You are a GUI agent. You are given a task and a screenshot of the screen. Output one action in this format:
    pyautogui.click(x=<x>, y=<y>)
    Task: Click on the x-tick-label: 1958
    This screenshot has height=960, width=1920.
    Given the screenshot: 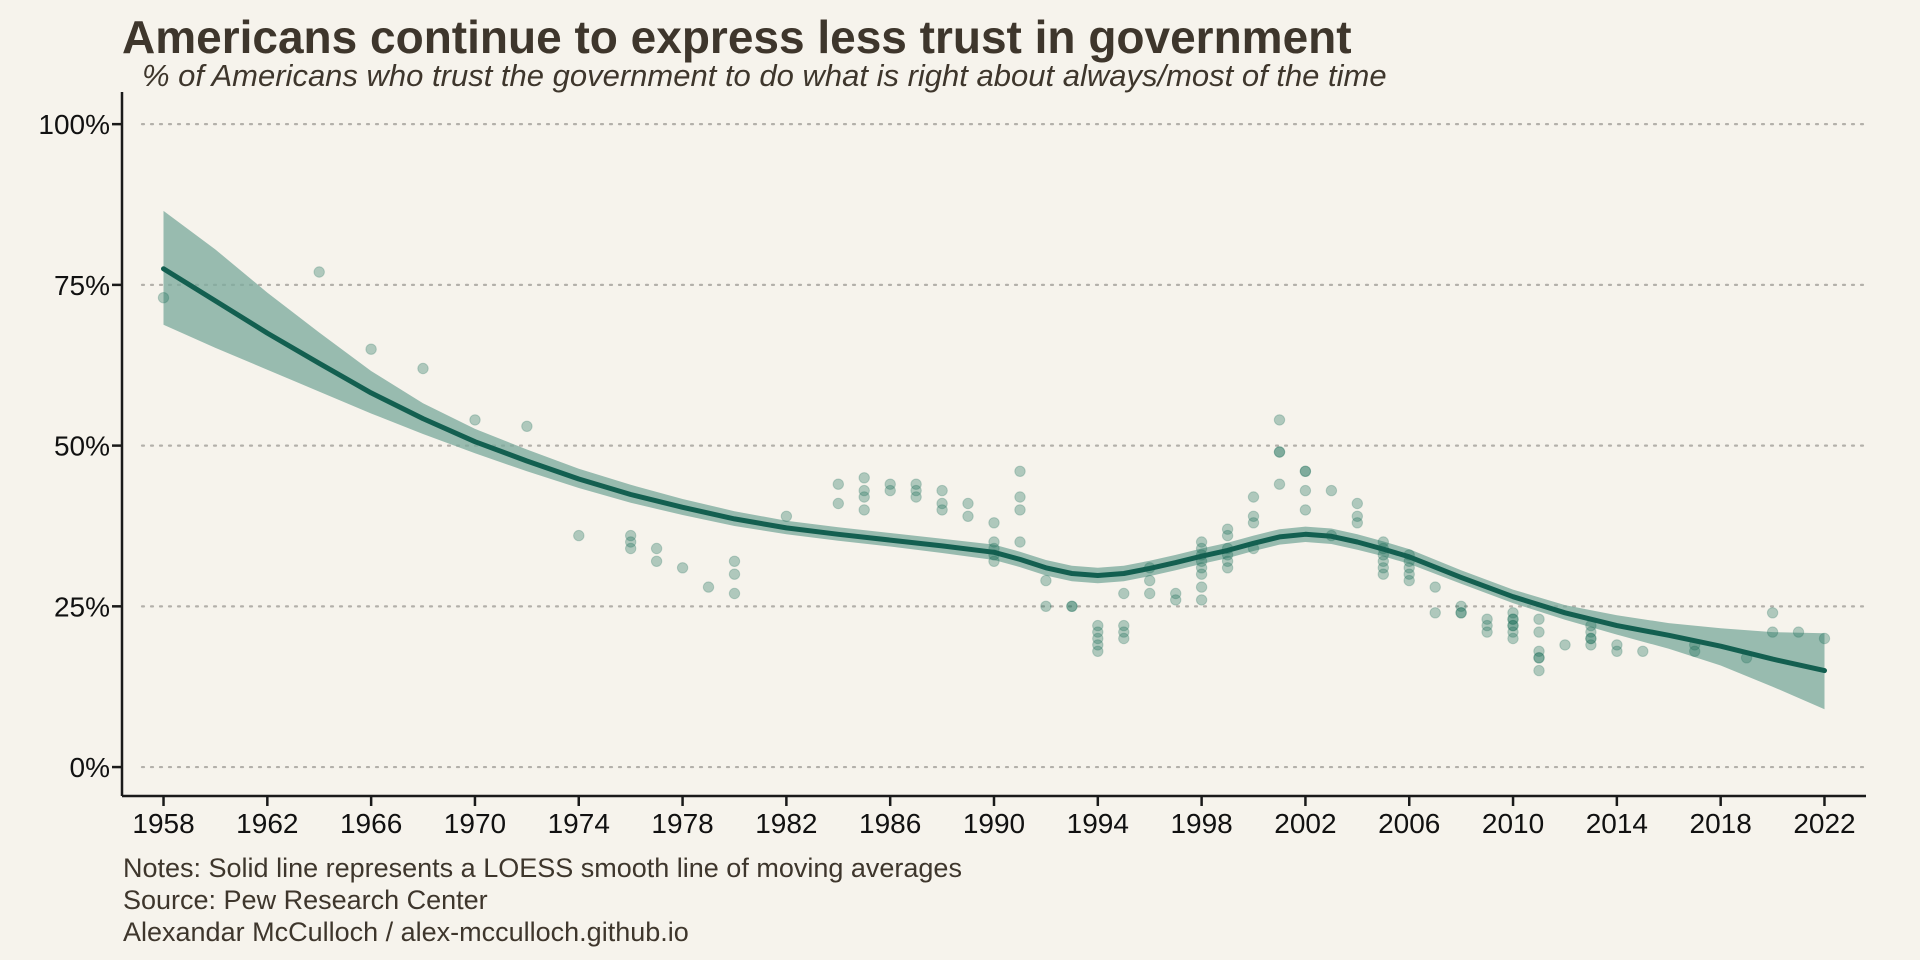 What is the action you would take?
    pyautogui.click(x=163, y=823)
    